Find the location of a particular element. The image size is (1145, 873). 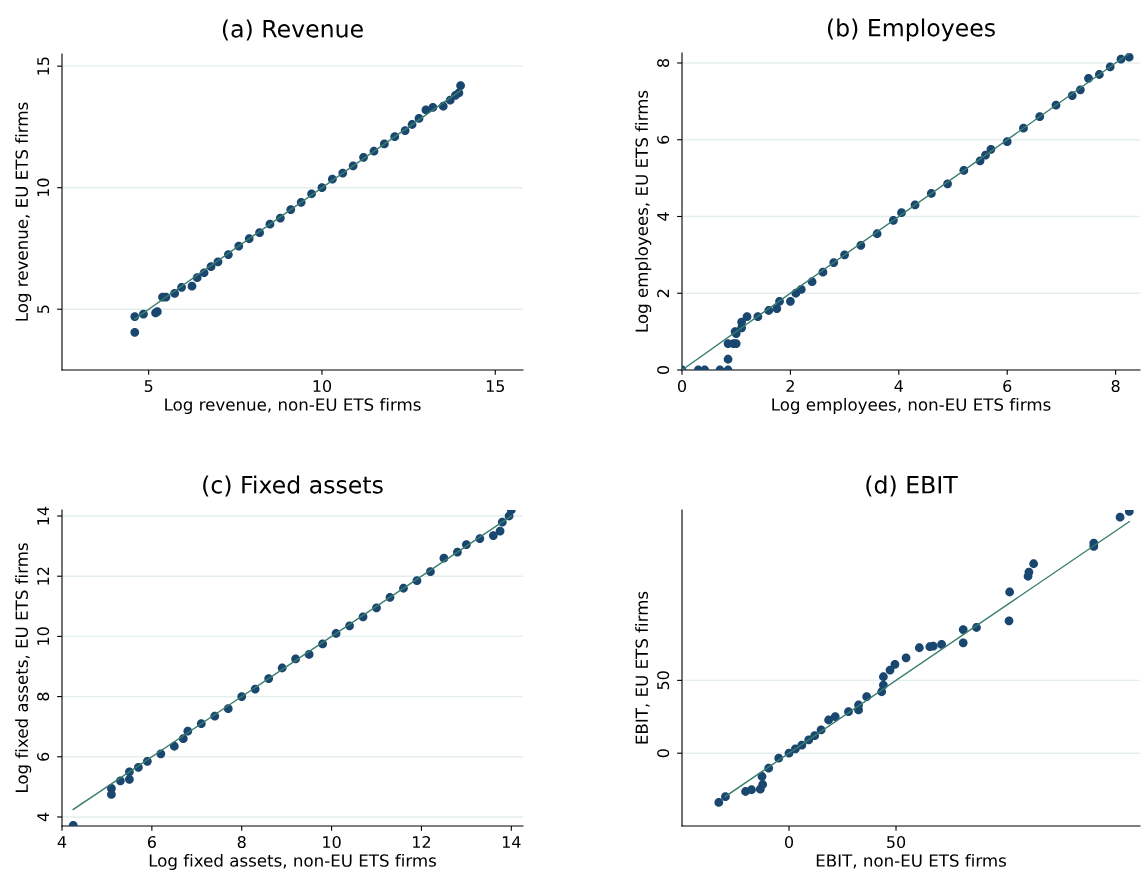

y-tick-label: 12 is located at coordinates (43, 576).